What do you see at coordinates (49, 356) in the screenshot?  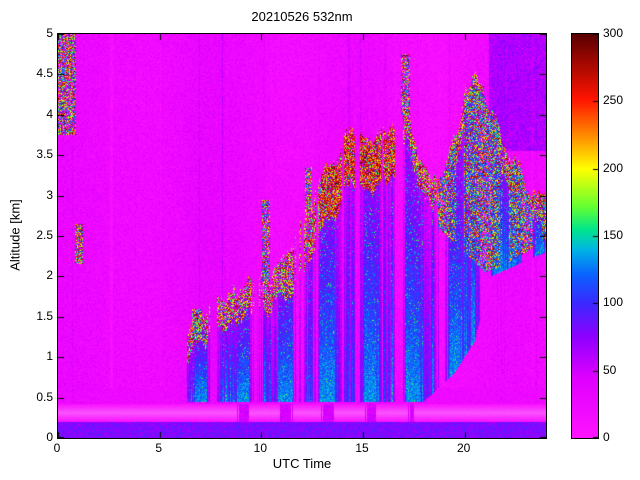 I see `y-tick-label: 1` at bounding box center [49, 356].